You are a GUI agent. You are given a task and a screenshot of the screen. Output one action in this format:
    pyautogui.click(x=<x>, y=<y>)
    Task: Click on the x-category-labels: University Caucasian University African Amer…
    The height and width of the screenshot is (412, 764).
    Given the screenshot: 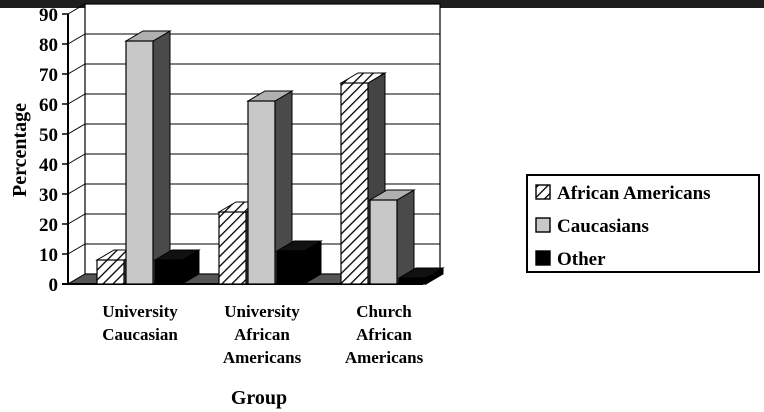 What is the action you would take?
    pyautogui.click(x=262, y=334)
    